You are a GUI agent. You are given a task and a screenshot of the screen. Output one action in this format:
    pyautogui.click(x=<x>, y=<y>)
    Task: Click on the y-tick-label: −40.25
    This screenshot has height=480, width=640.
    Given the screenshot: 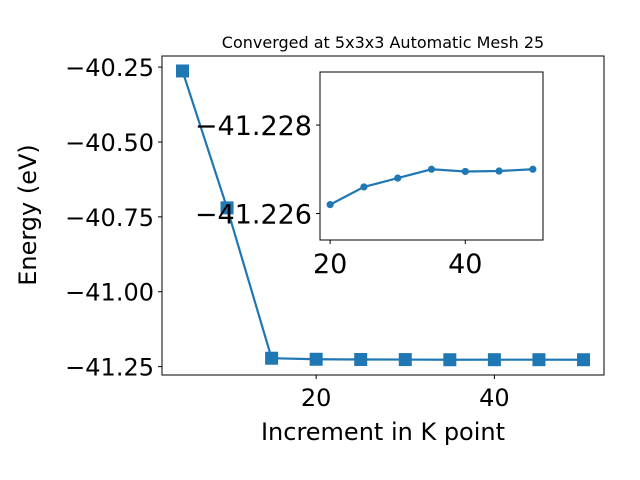 What is the action you would take?
    pyautogui.click(x=109, y=68)
    